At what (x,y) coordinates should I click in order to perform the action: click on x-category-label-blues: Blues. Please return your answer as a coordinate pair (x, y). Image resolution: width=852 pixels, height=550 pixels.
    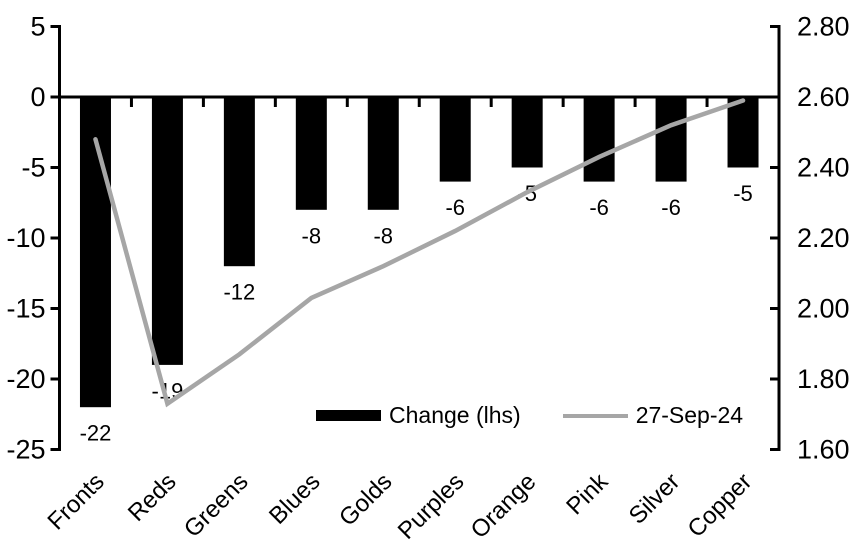
    Looking at the image, I should click on (295, 499).